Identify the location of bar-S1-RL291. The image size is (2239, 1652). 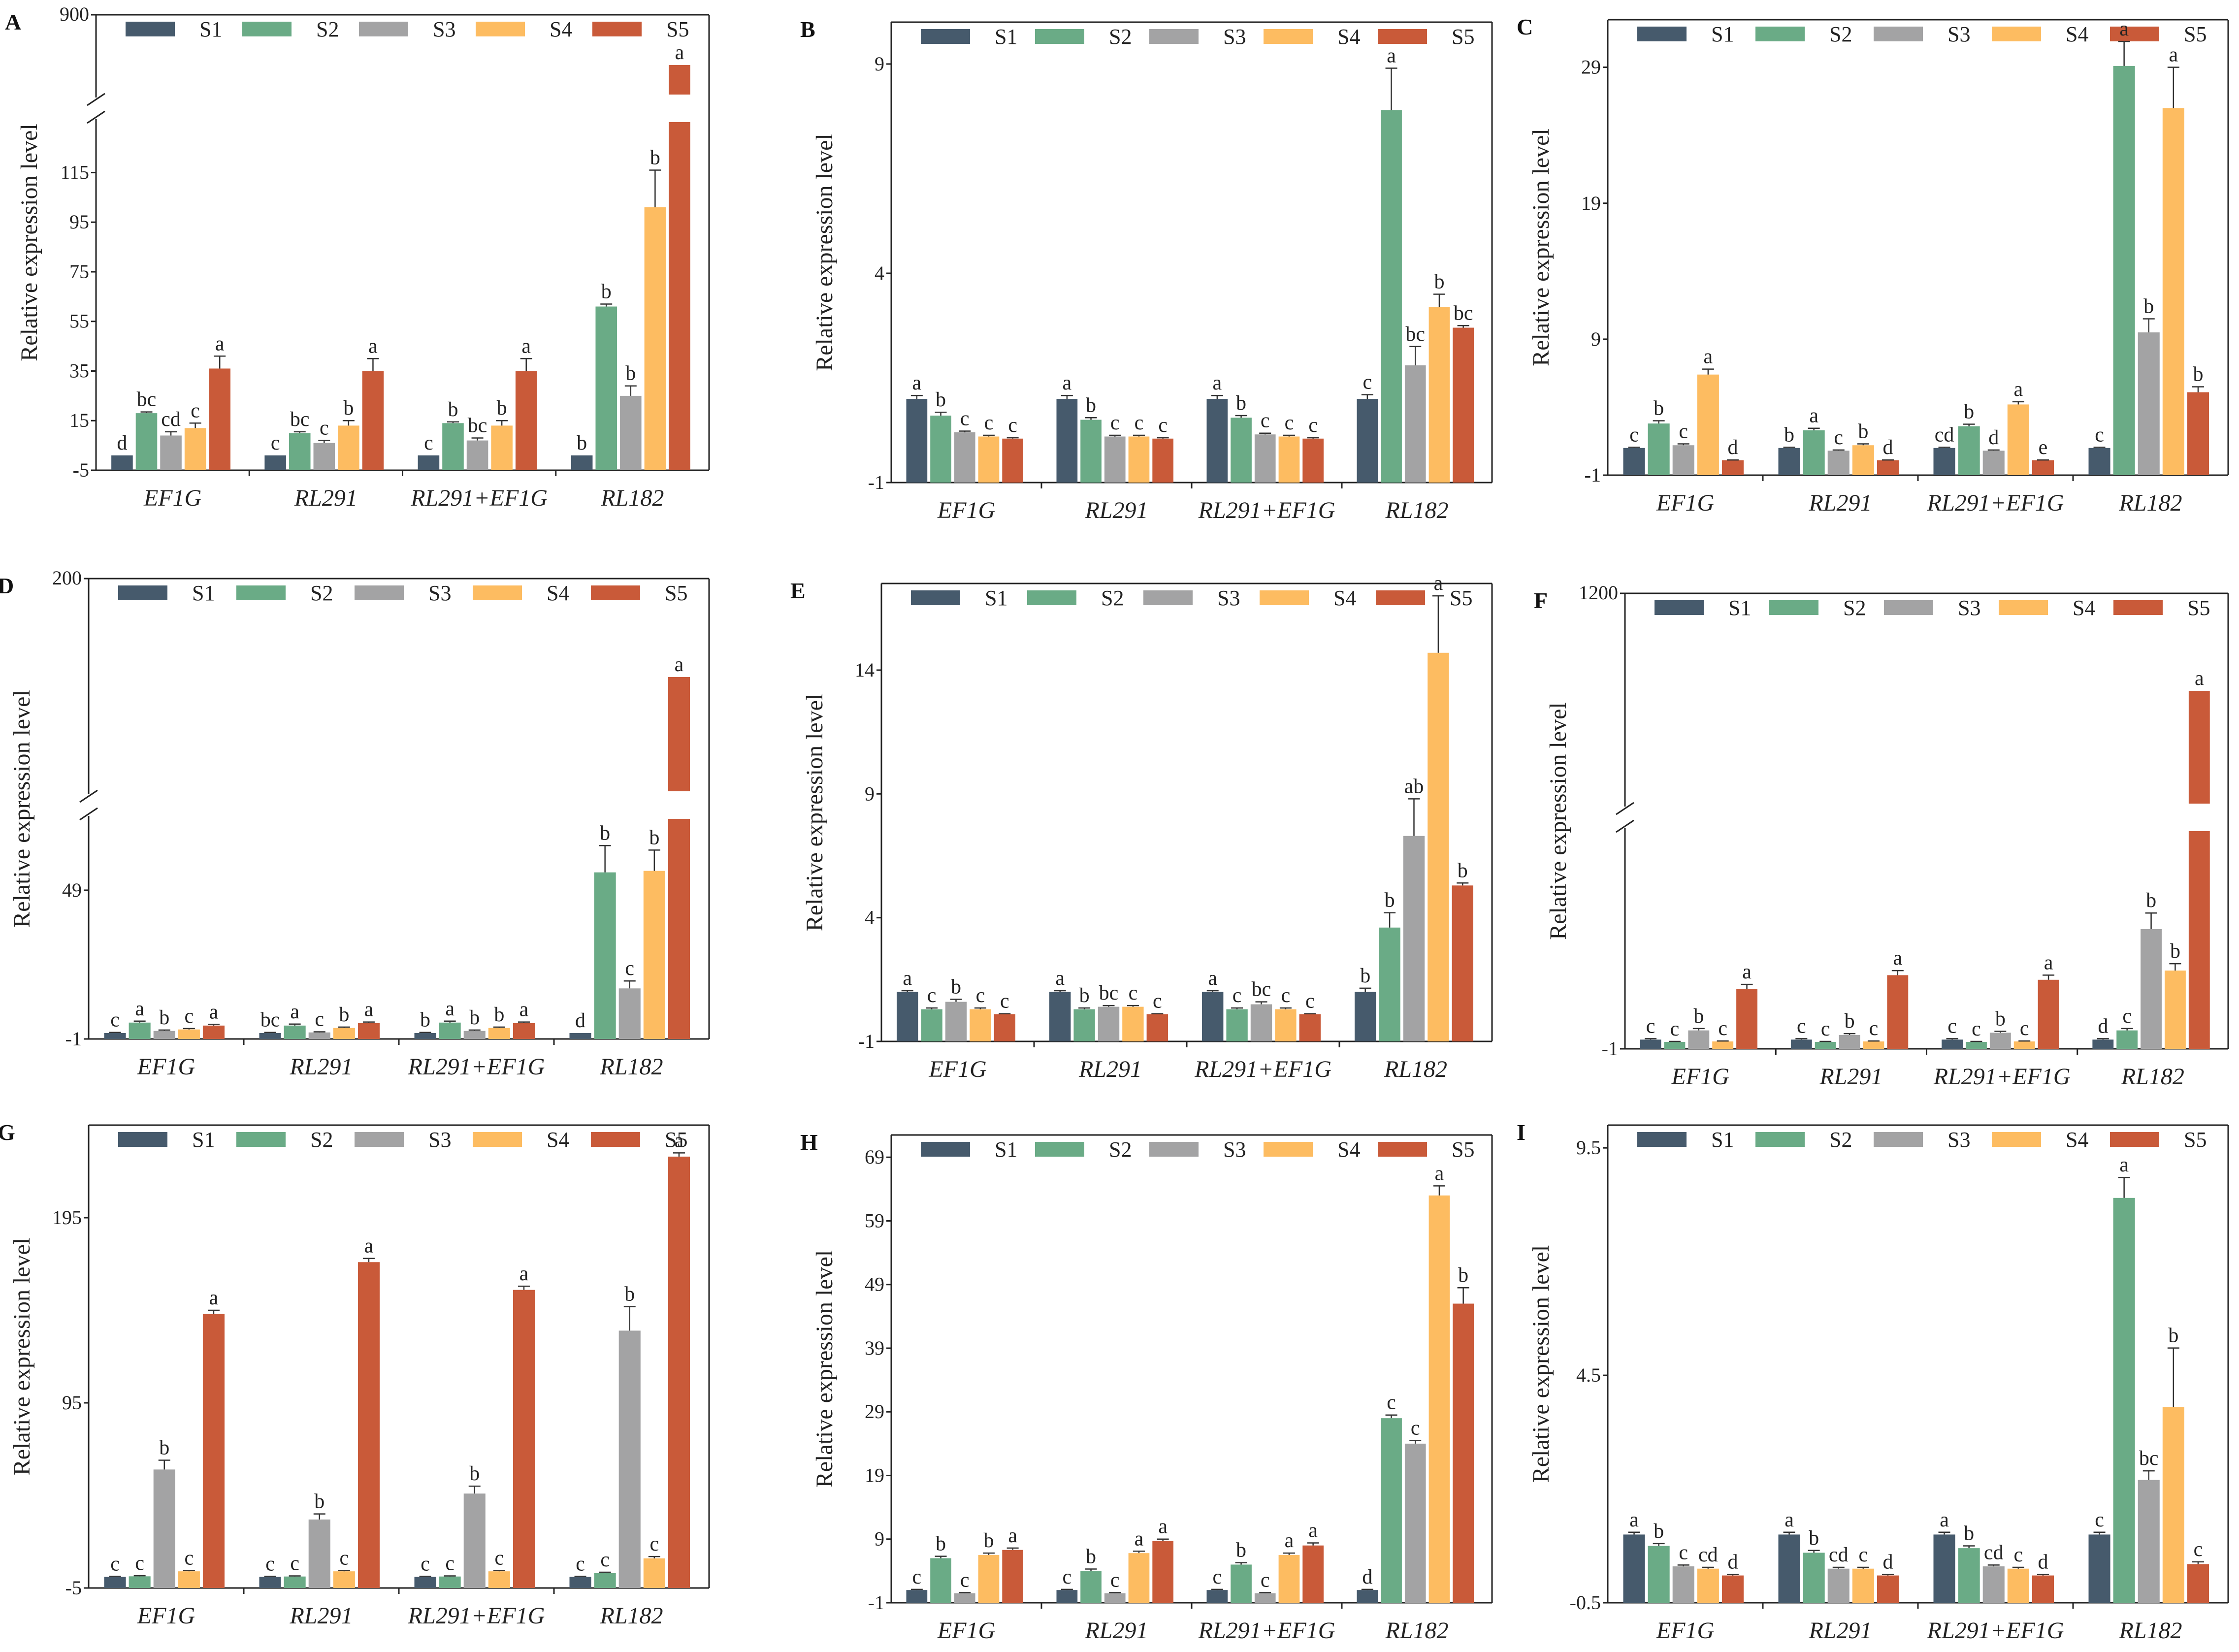
(270, 1582).